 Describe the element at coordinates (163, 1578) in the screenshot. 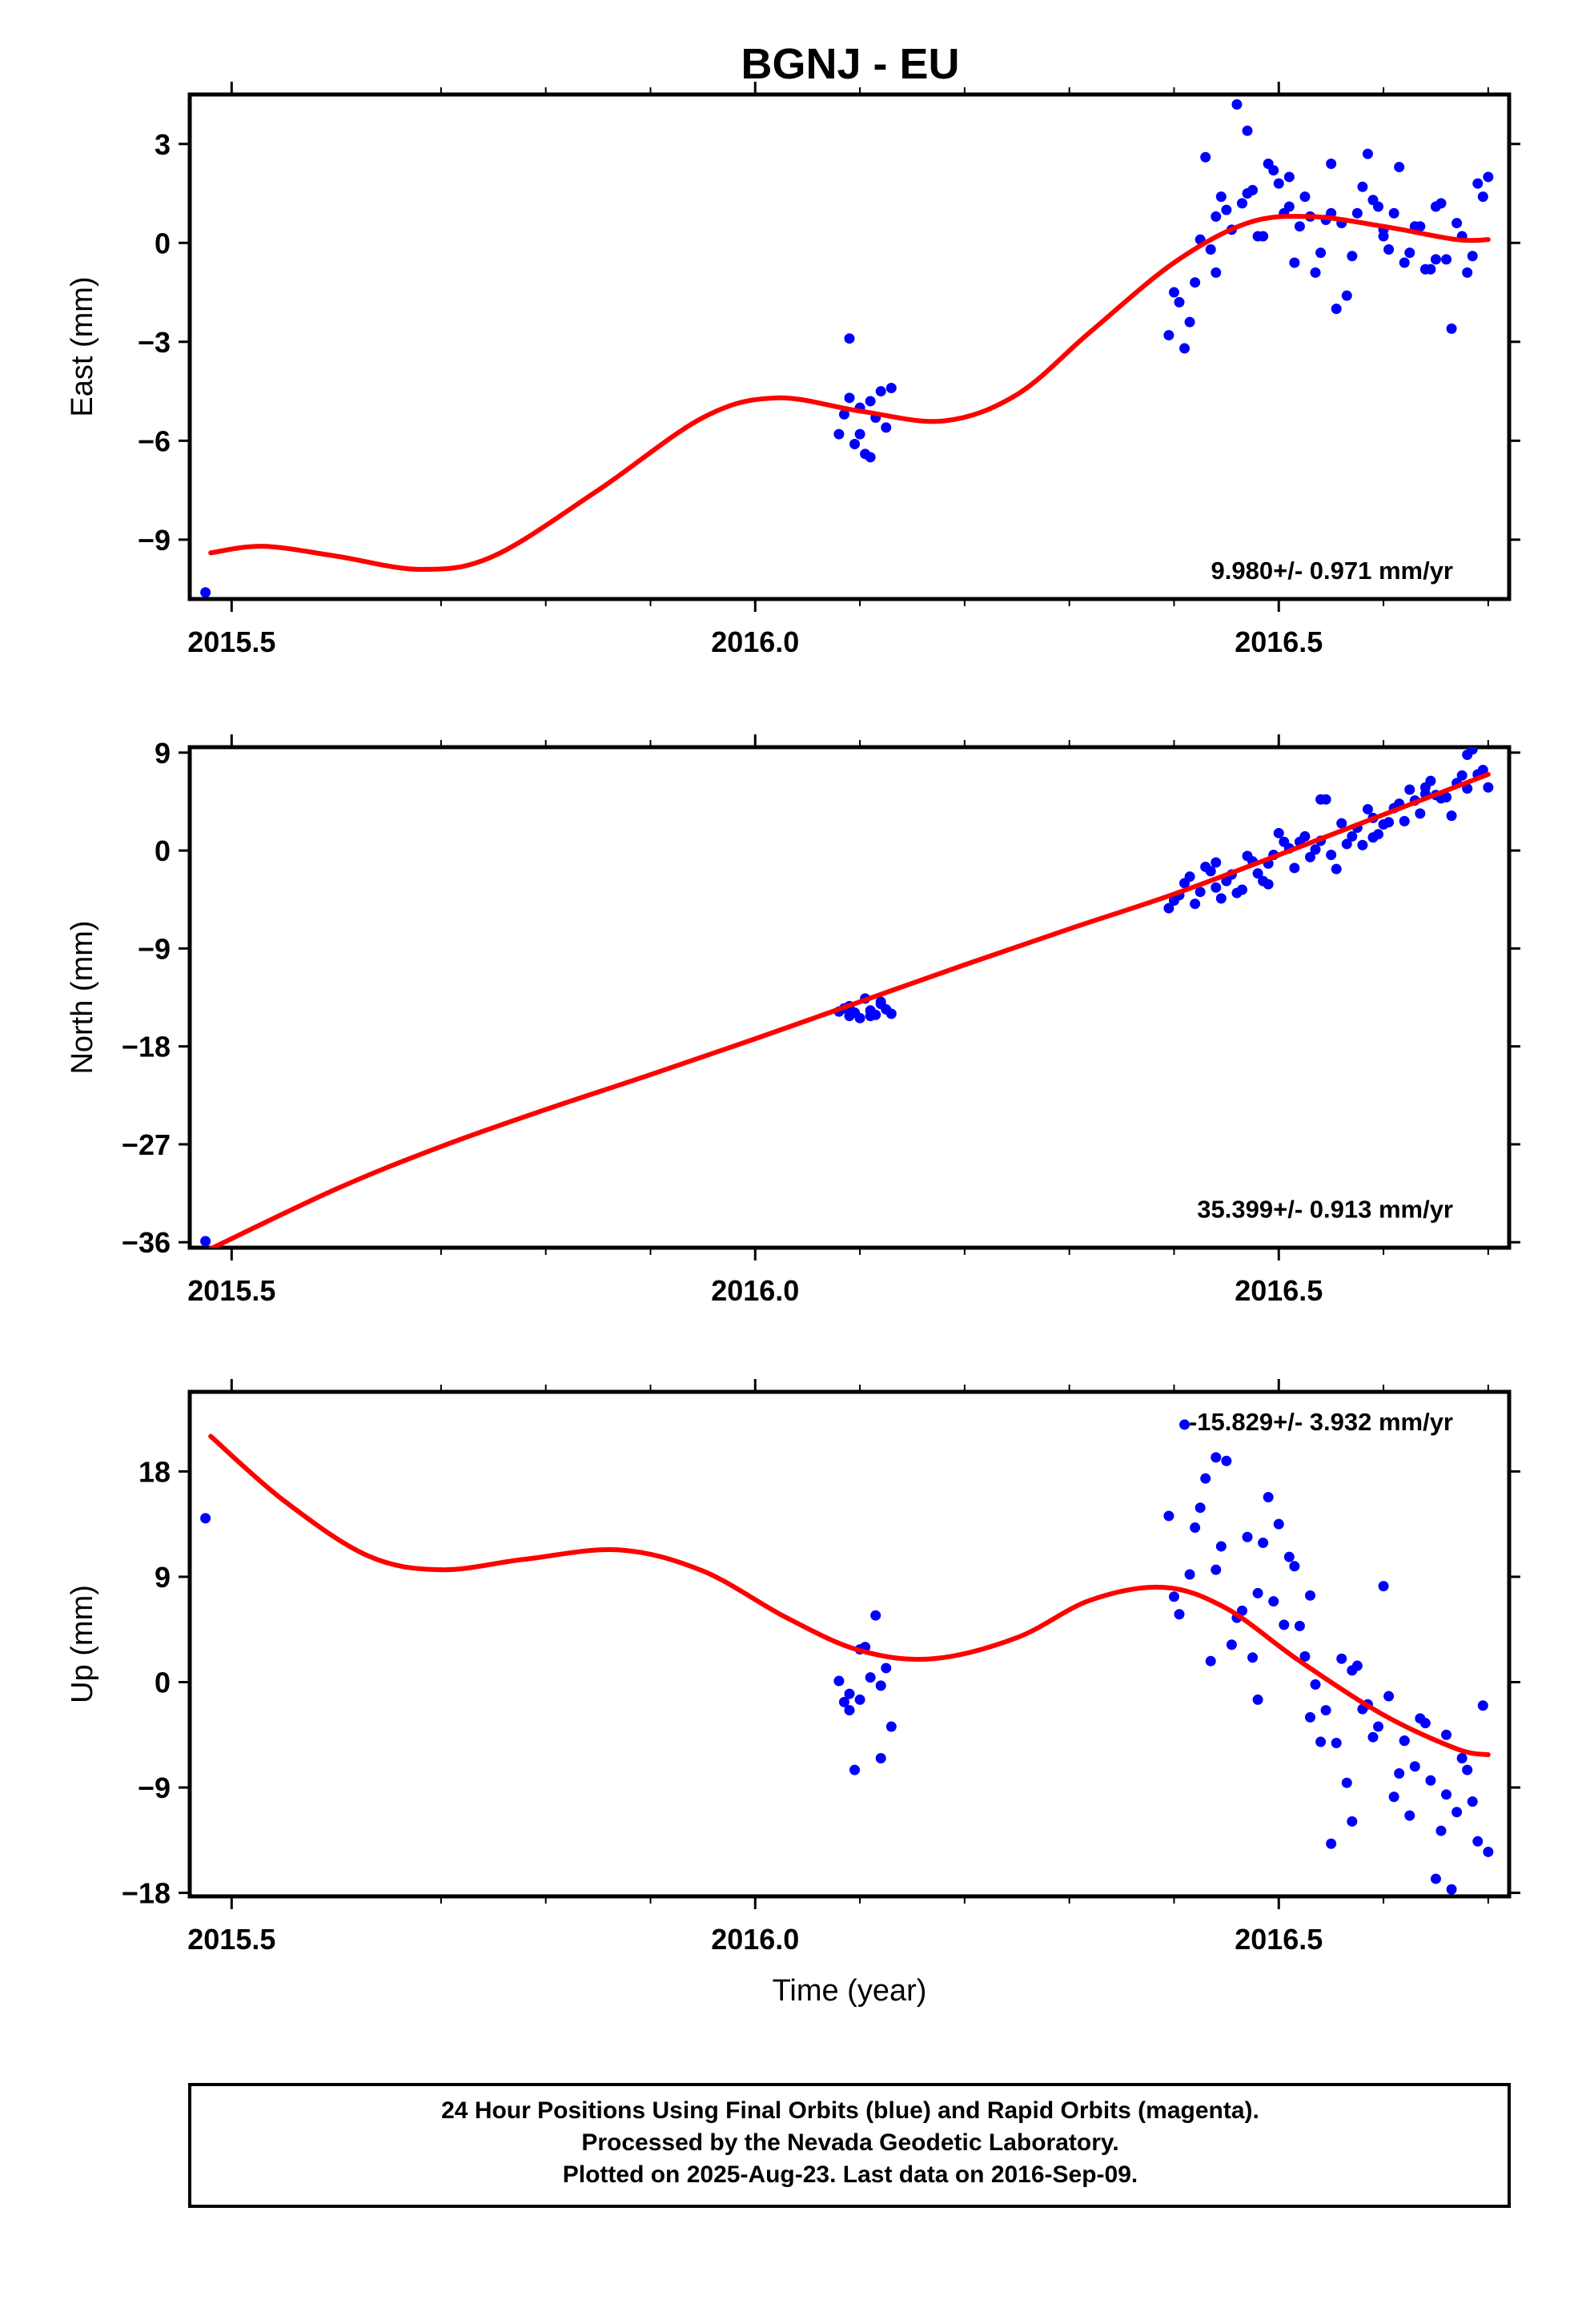

I see `y-tick-label: 9` at that location.